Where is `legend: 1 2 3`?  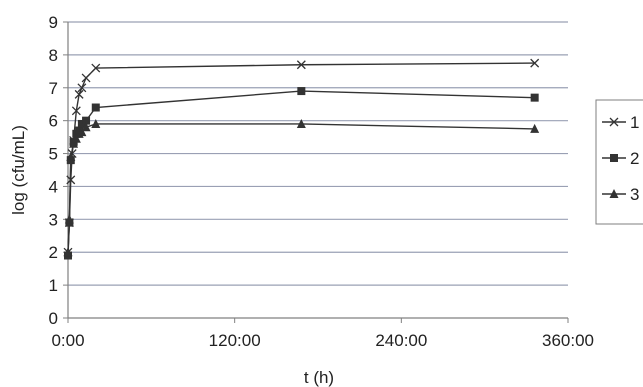 legend: 1 2 3 is located at coordinates (619, 162).